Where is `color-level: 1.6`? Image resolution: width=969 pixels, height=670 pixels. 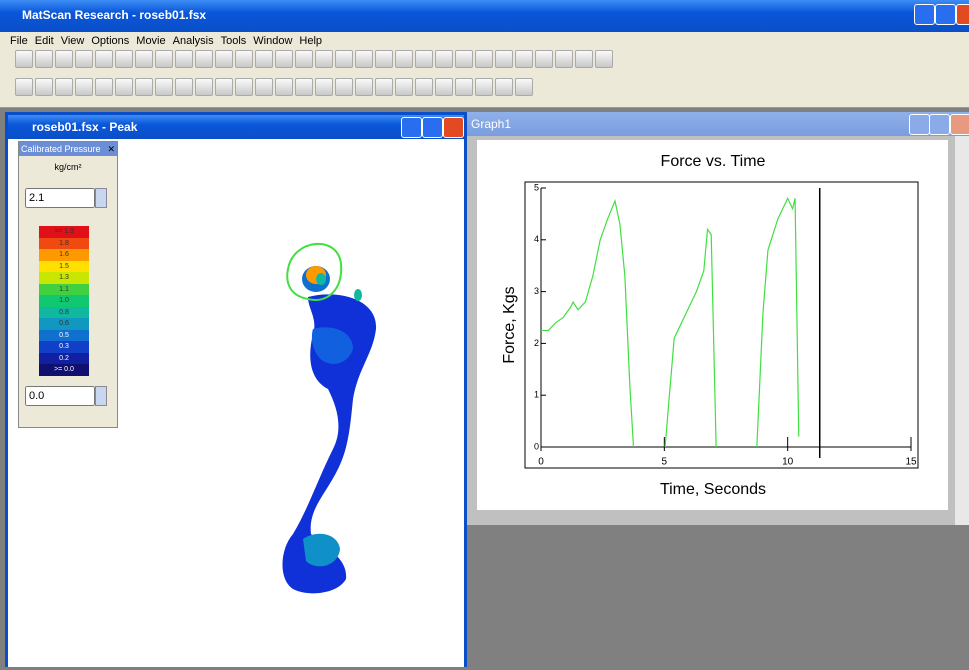
color-level: 1.6 is located at coordinates (64, 255).